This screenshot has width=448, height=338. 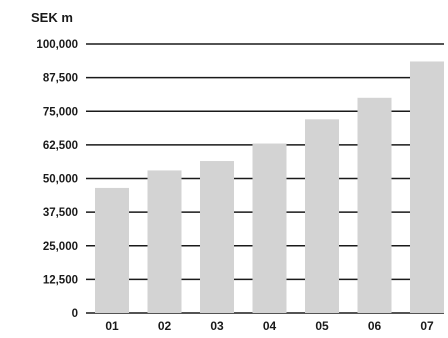 What do you see at coordinates (217, 326) in the screenshot?
I see `x-tick-label: 03` at bounding box center [217, 326].